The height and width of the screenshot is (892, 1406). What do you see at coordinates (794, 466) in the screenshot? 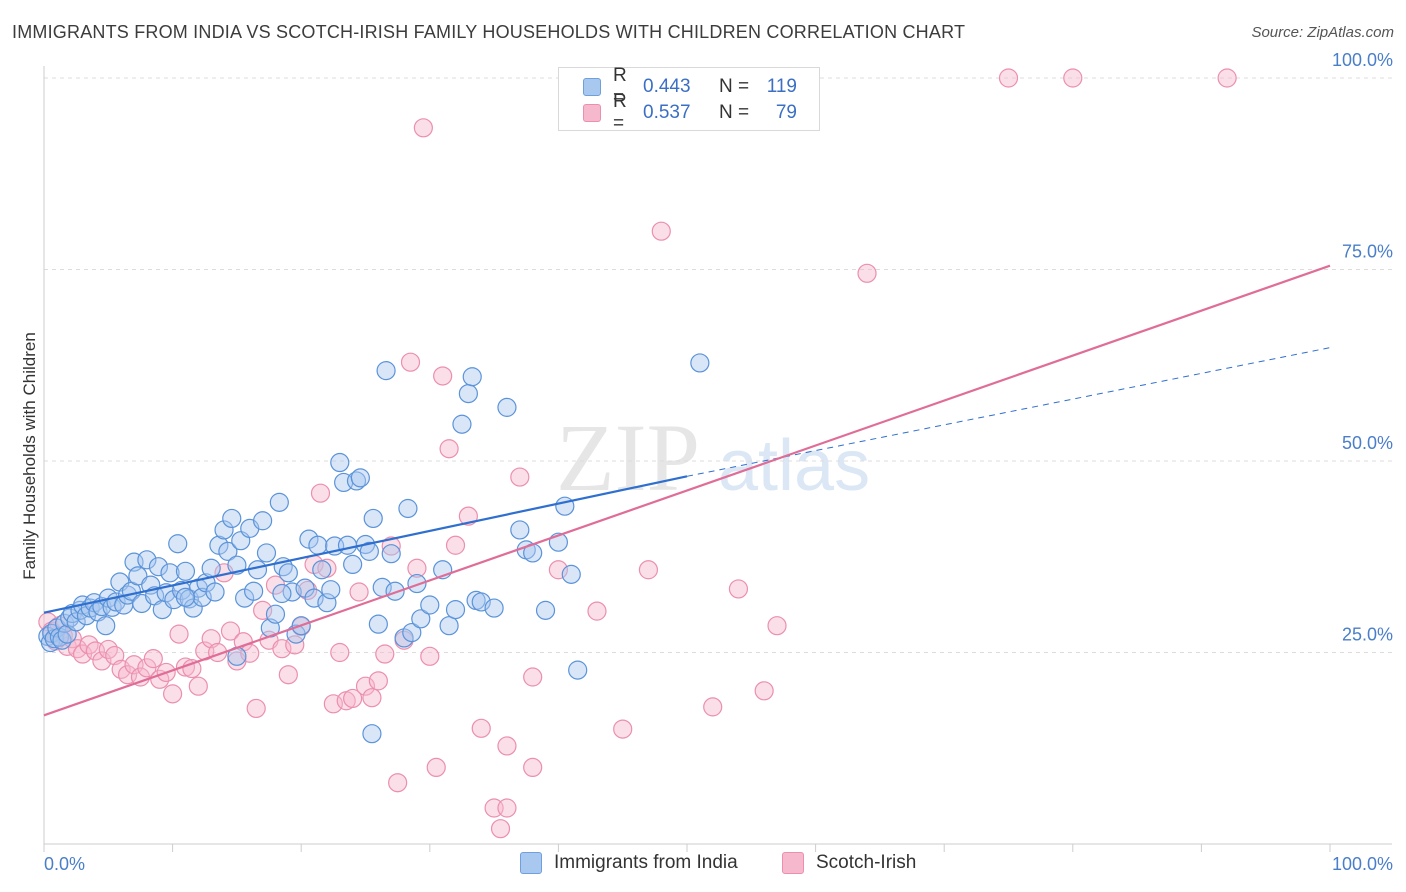
I see `watermark-atlas: atlas` at bounding box center [794, 466].